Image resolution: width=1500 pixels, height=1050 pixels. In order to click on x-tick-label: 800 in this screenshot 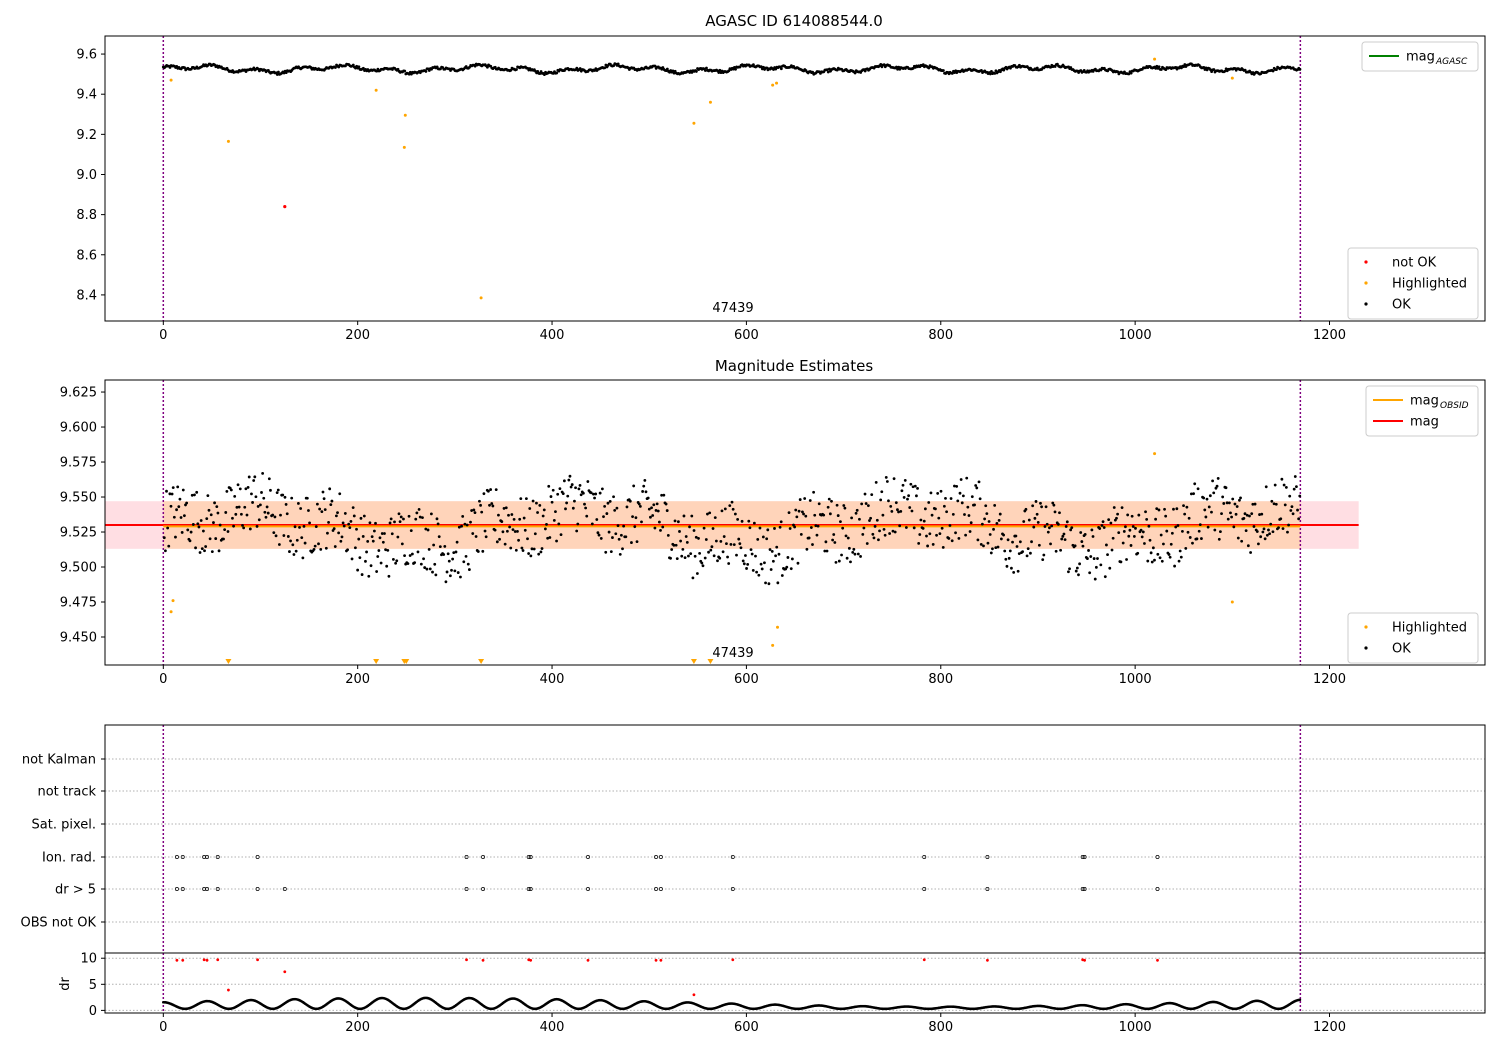, I will do `click(940, 1027)`.